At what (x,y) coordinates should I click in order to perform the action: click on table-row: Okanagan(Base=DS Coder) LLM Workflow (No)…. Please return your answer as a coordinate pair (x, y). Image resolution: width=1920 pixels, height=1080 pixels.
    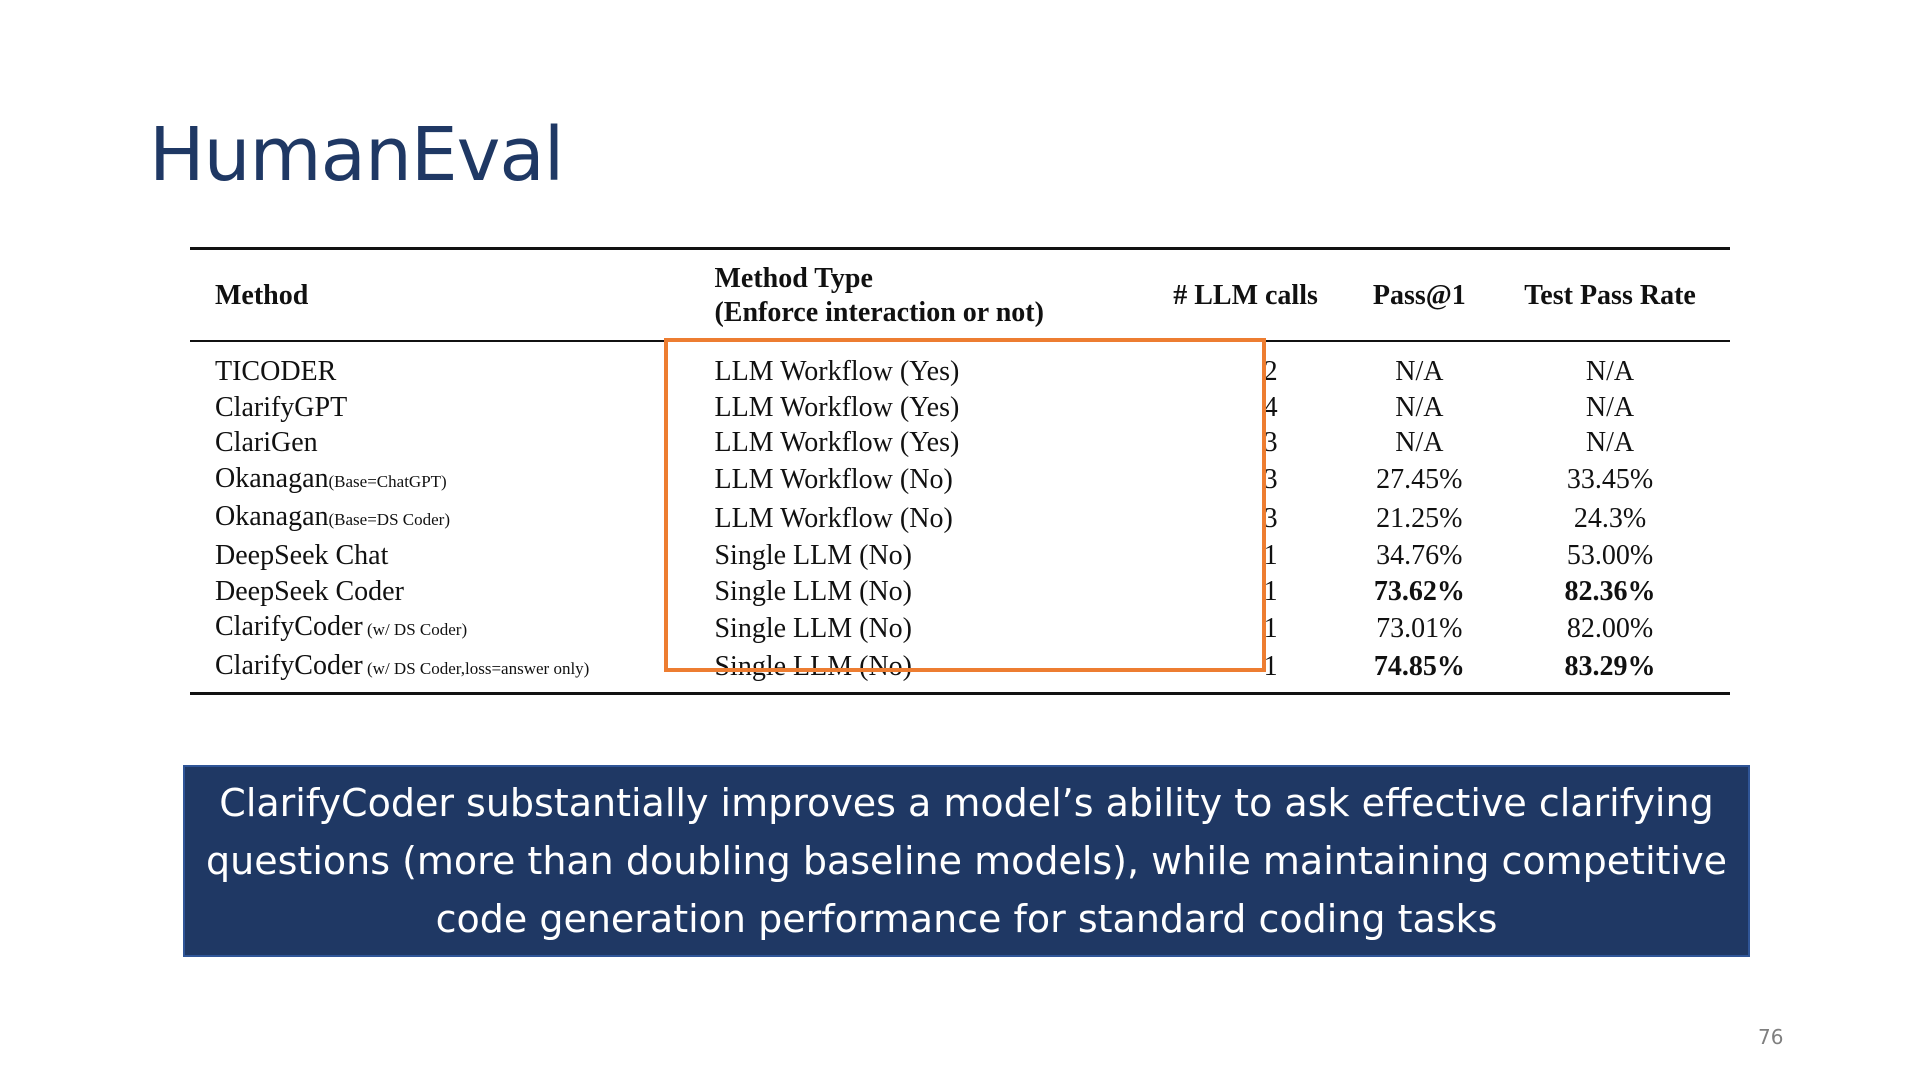
    Looking at the image, I should click on (960, 518).